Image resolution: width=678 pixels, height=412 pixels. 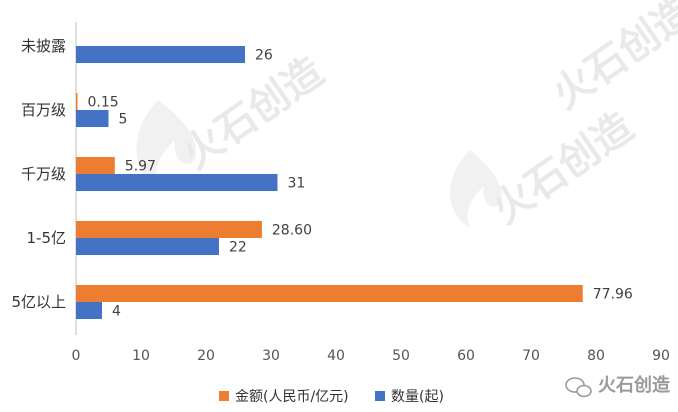 I want to click on legend-swatch-count, so click(x=380, y=396).